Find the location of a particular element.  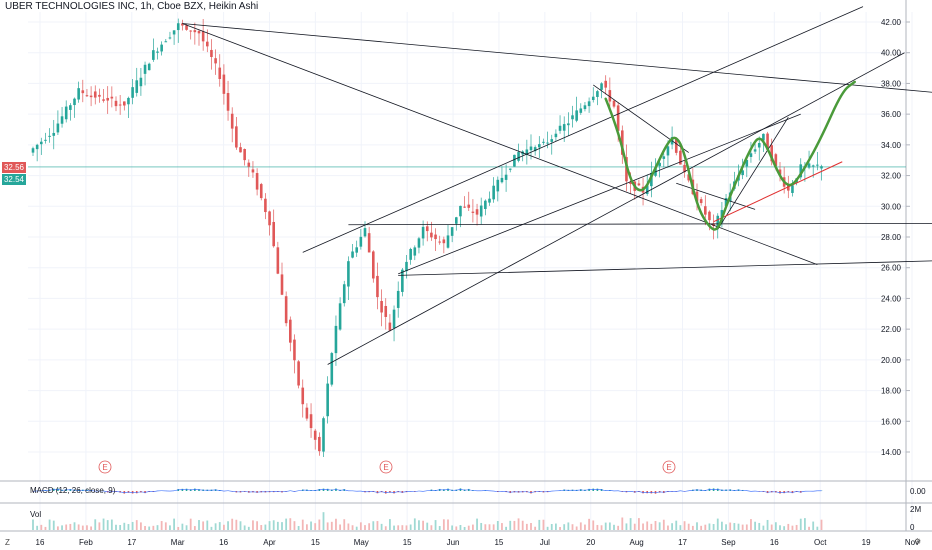

y-tick-label: 24.00 is located at coordinates (891, 298).